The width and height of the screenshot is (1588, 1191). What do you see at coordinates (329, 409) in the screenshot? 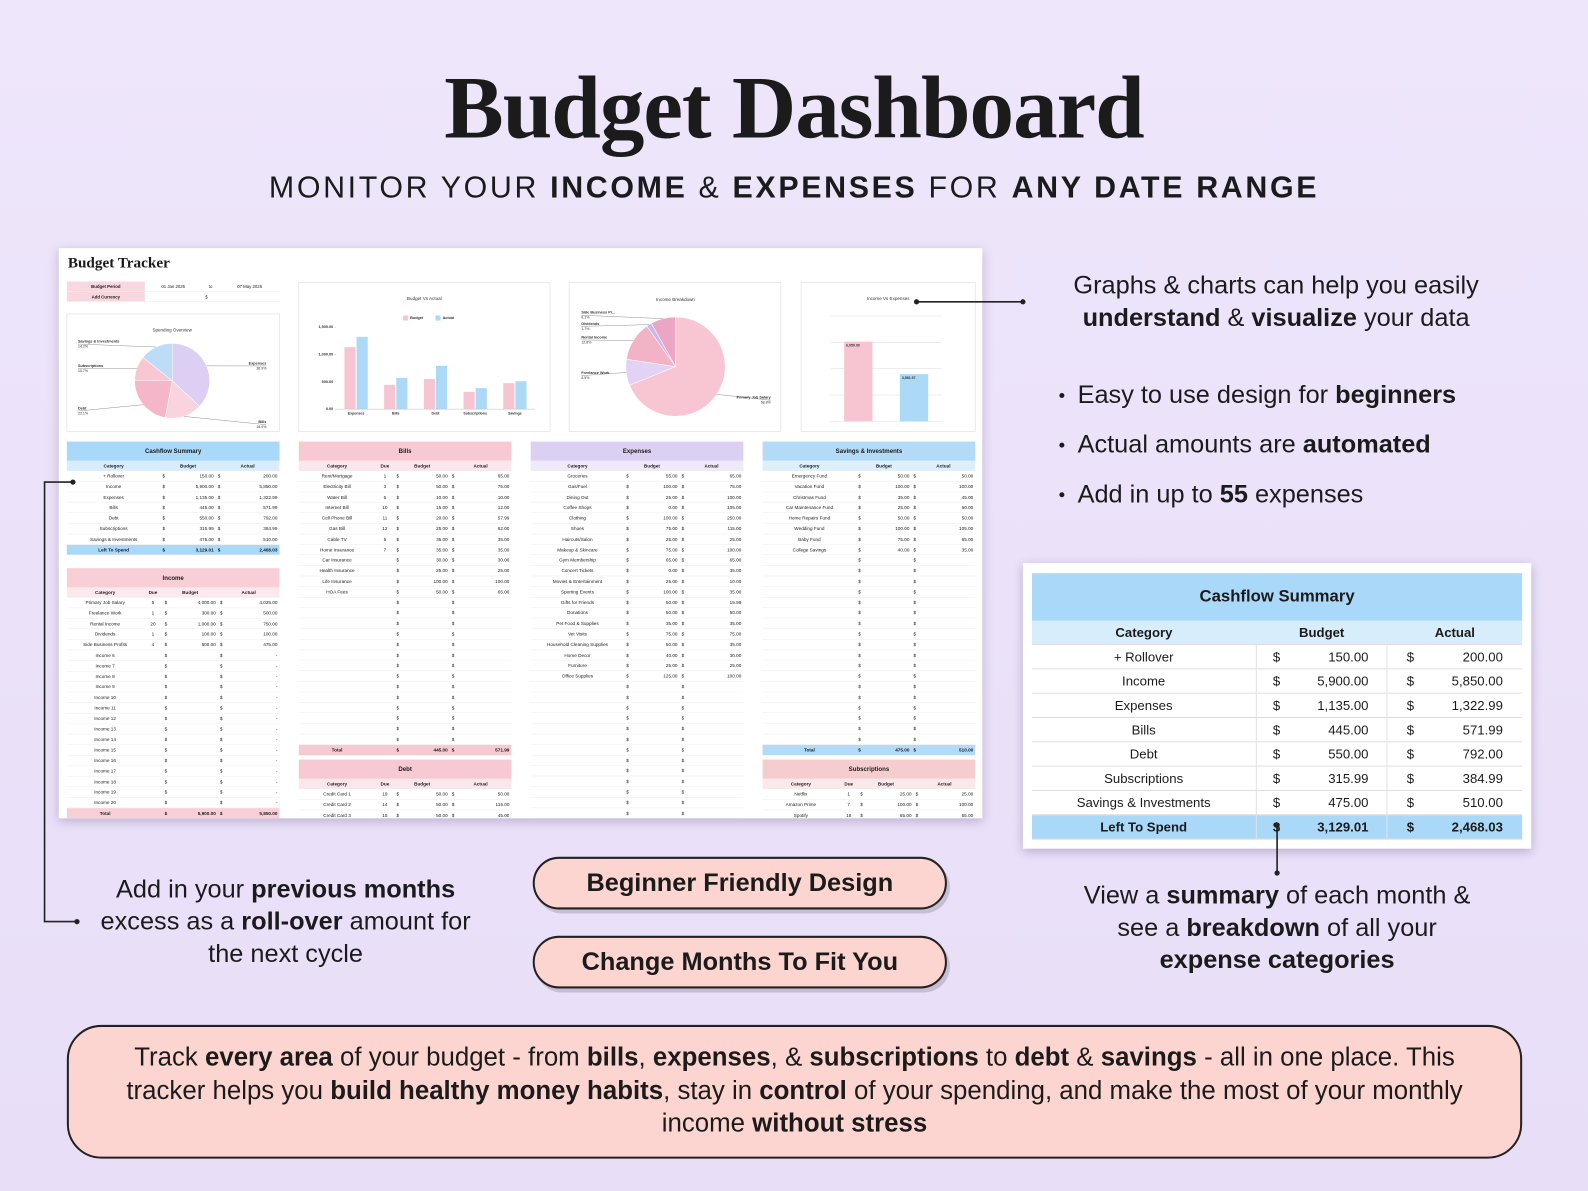
I see `y-tick-label: 0.00` at bounding box center [329, 409].